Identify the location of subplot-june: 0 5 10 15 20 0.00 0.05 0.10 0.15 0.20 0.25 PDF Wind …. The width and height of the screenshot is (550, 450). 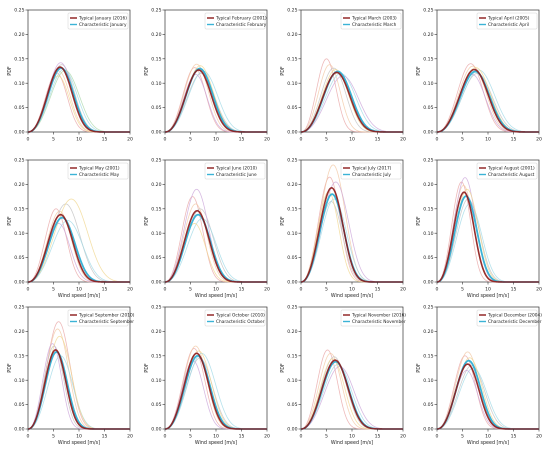
(207, 228).